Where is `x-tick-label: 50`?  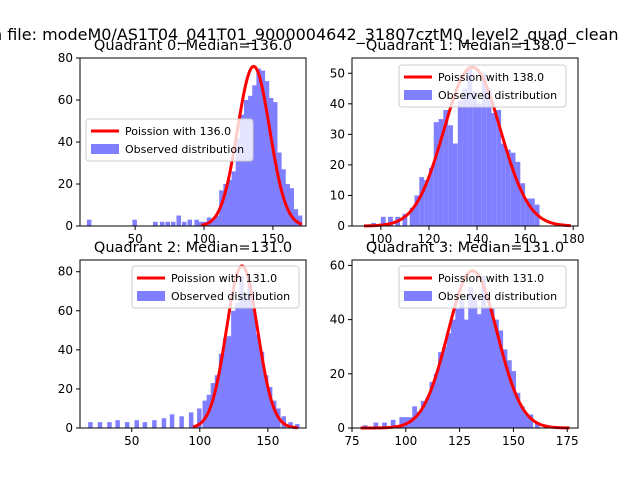 x-tick-label: 50 is located at coordinates (134, 239).